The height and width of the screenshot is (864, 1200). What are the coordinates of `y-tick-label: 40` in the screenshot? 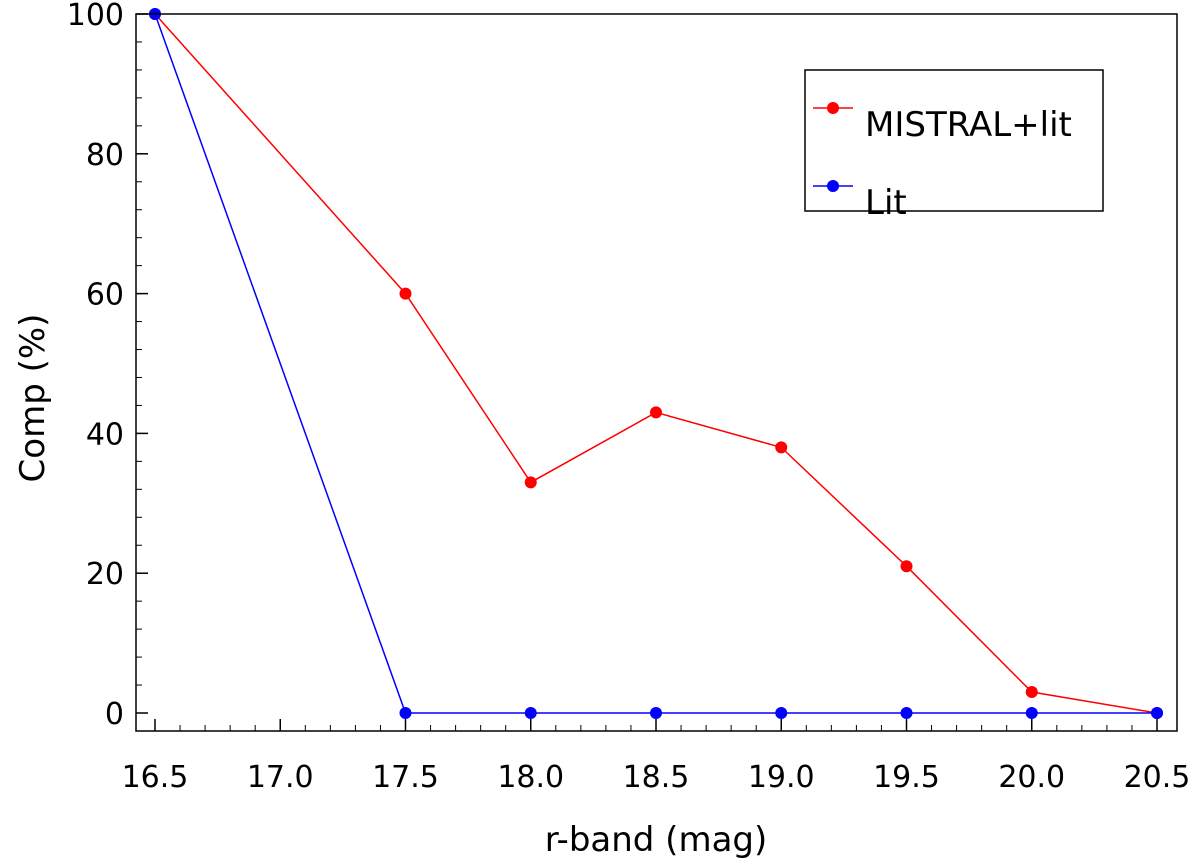 It's located at (105, 434).